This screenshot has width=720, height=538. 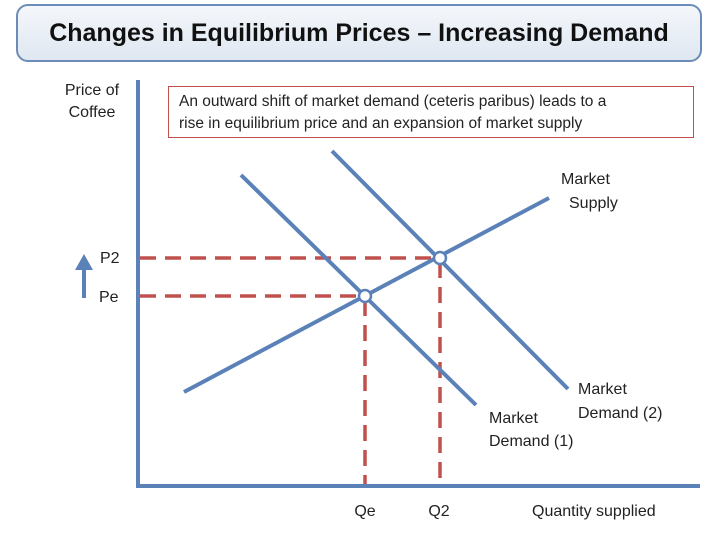 I want to click on tick-label-p2: P2, so click(x=110, y=258).